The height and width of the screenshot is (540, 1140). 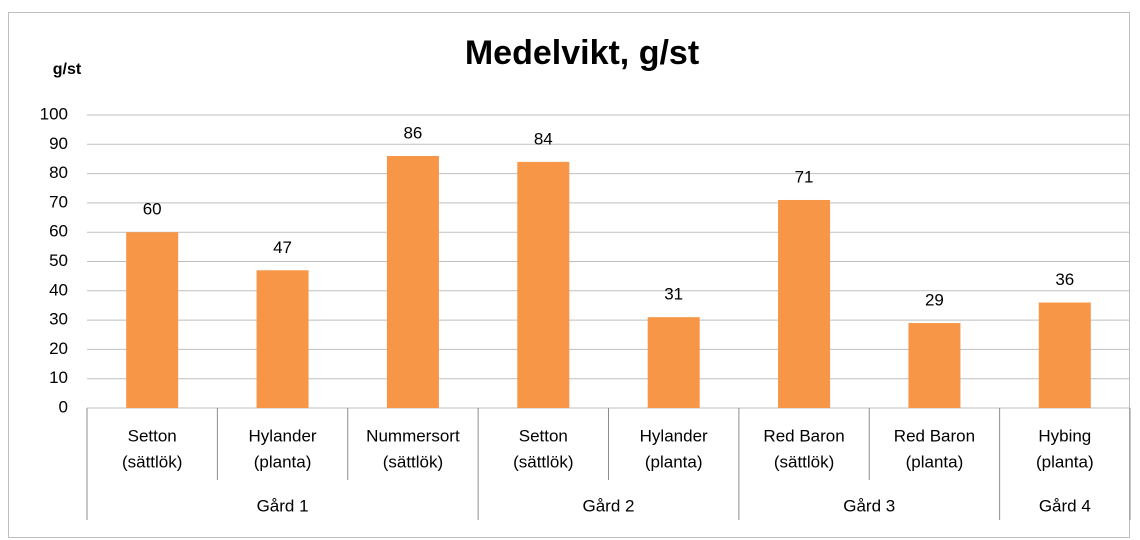 What do you see at coordinates (413, 435) in the screenshot?
I see `x-tick-label: Nummersort` at bounding box center [413, 435].